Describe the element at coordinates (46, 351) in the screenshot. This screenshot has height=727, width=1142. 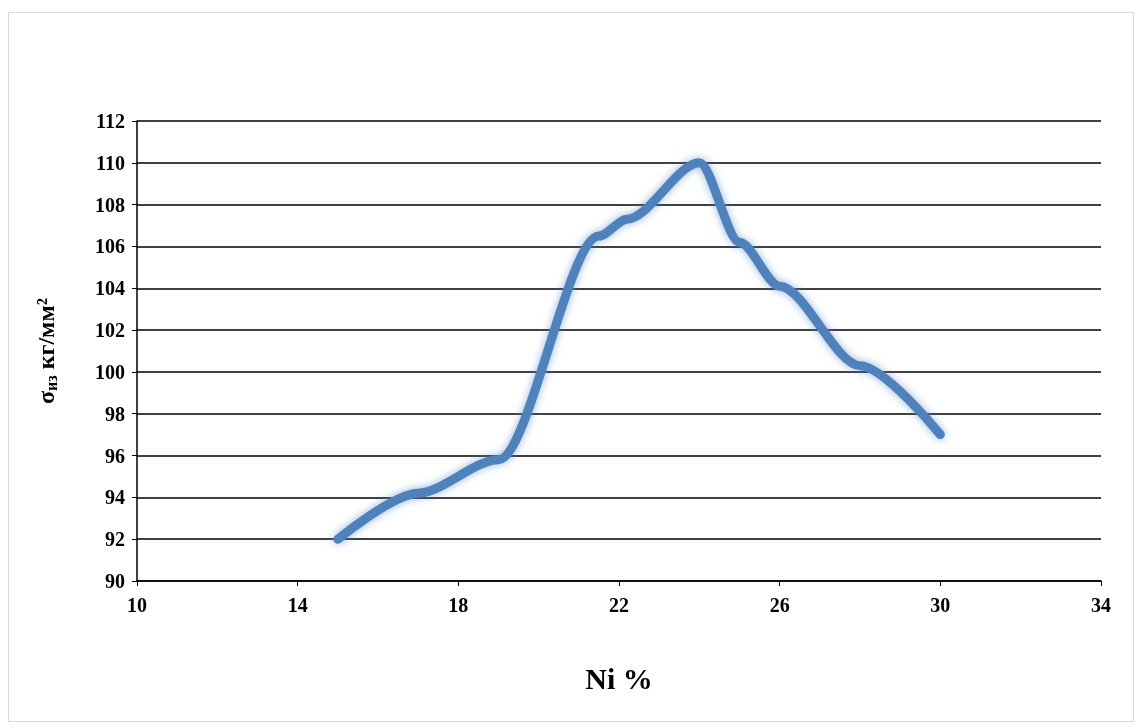
I see `y-axis-title: σиз кг/мм²` at that location.